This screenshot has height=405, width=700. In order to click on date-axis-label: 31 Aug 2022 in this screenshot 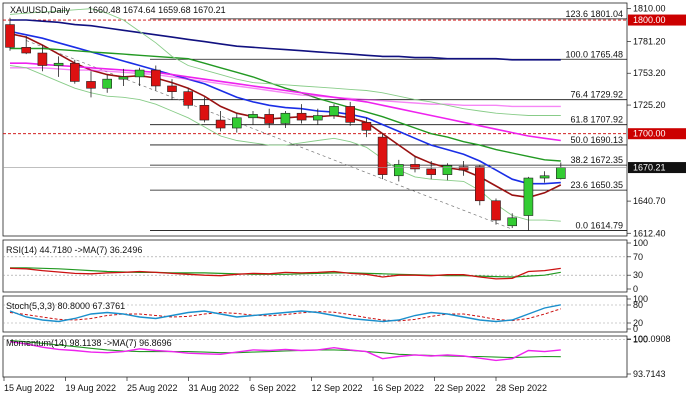, I will do `click(214, 388)`.